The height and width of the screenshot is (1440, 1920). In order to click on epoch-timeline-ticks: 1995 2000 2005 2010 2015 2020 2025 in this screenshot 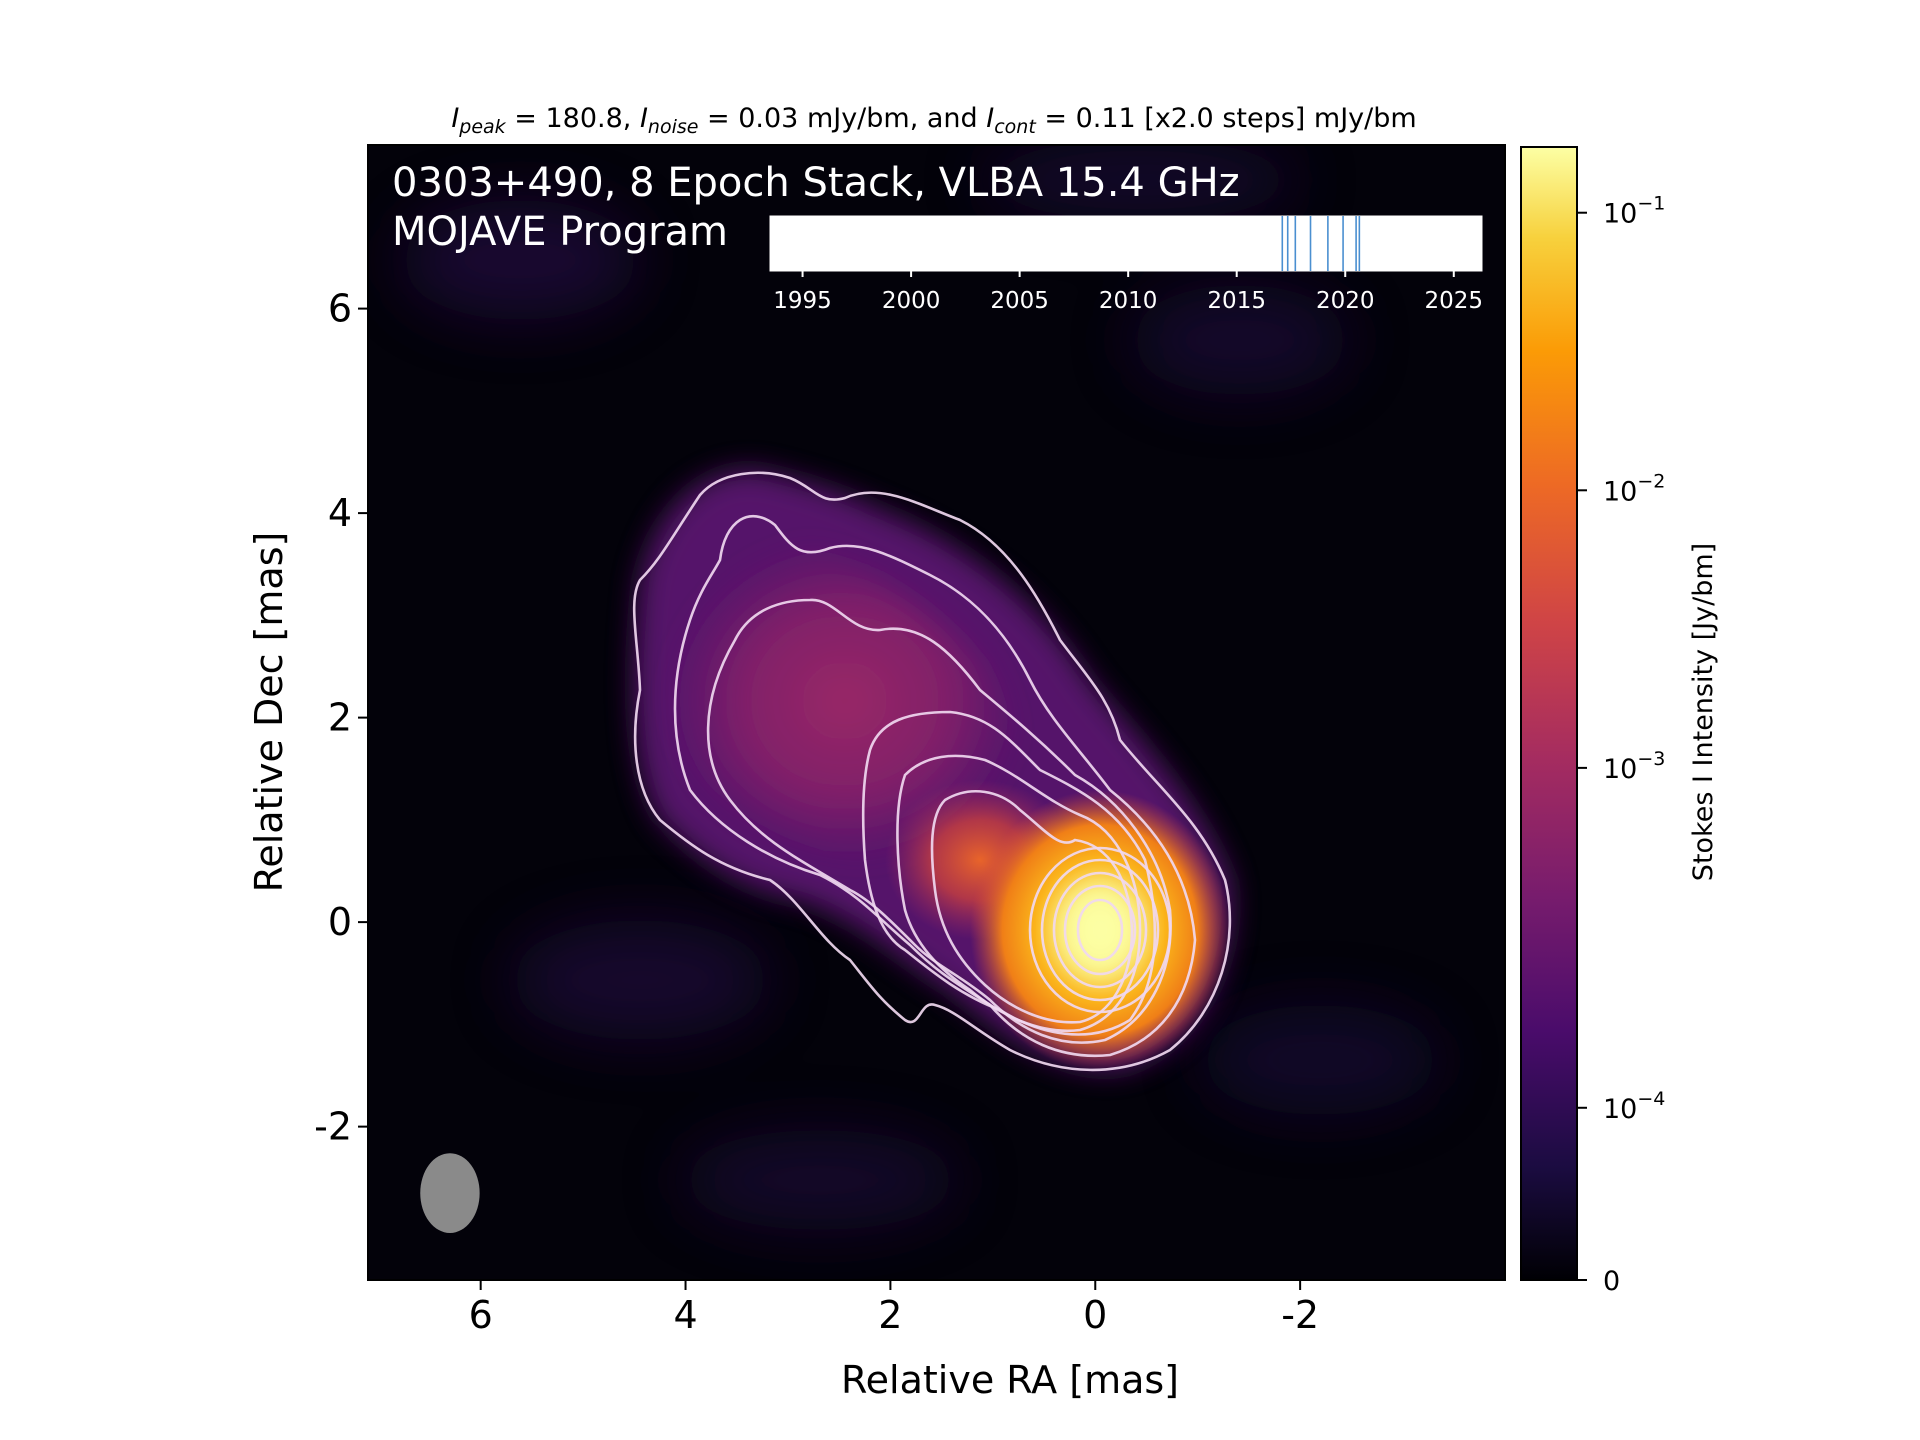, I will do `click(1128, 292)`.